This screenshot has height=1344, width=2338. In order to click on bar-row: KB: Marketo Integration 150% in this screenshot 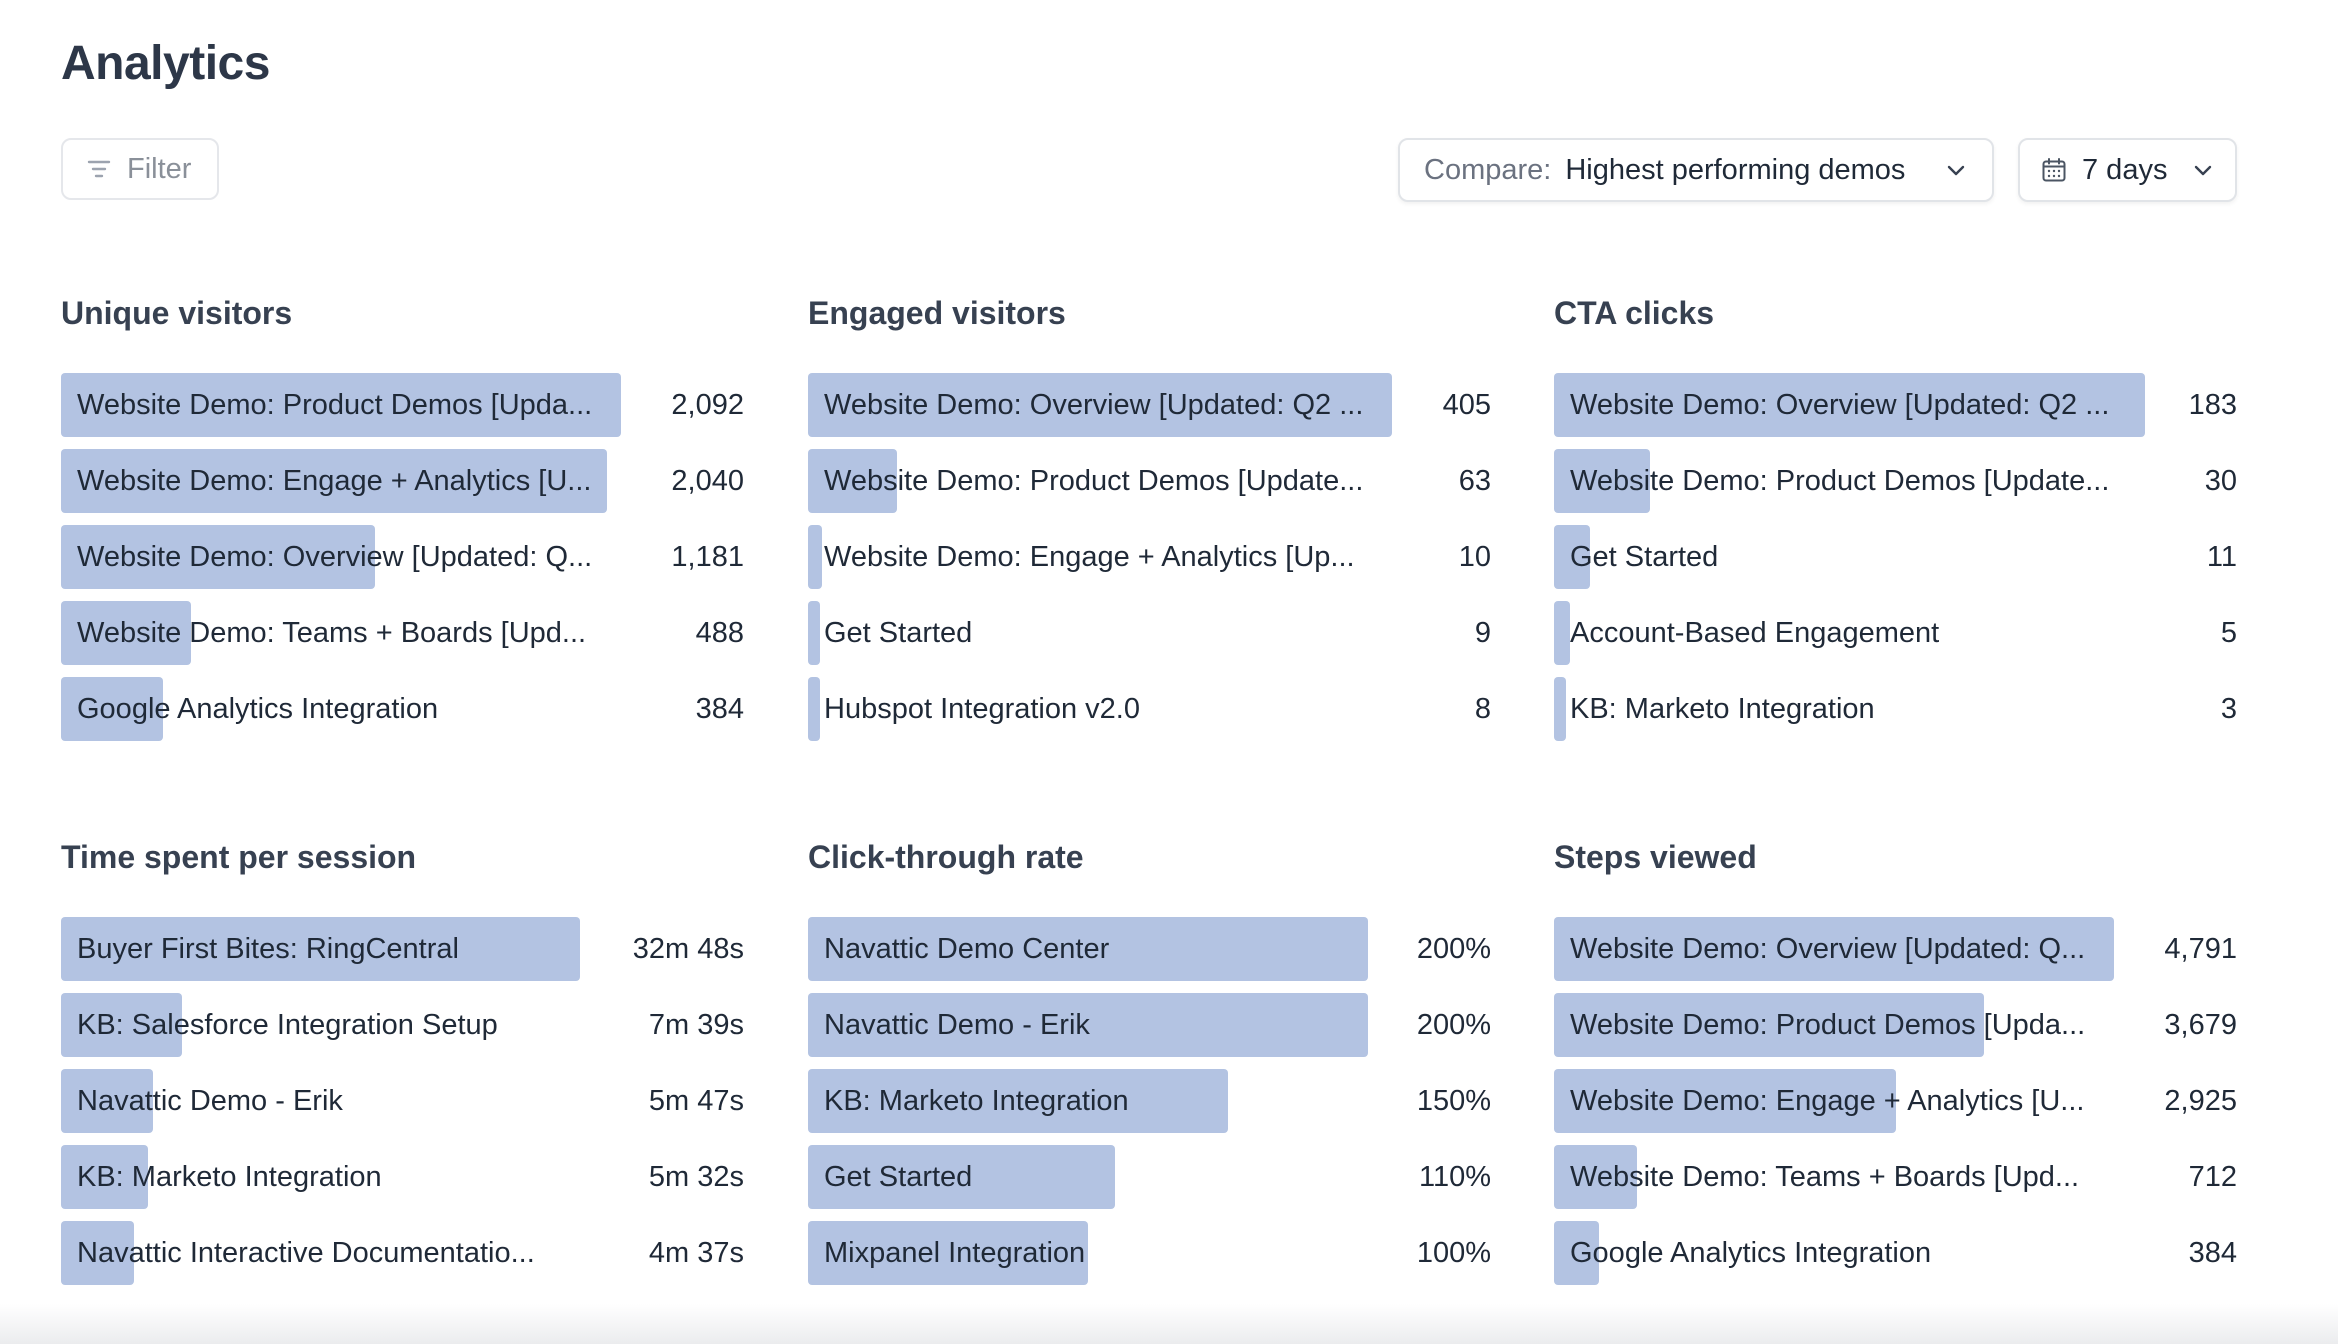, I will do `click(1149, 1101)`.